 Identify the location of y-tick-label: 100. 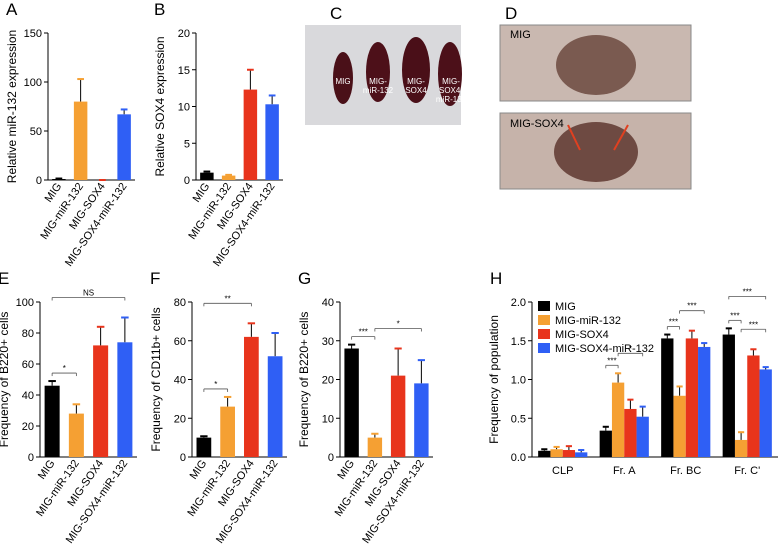
(33, 83).